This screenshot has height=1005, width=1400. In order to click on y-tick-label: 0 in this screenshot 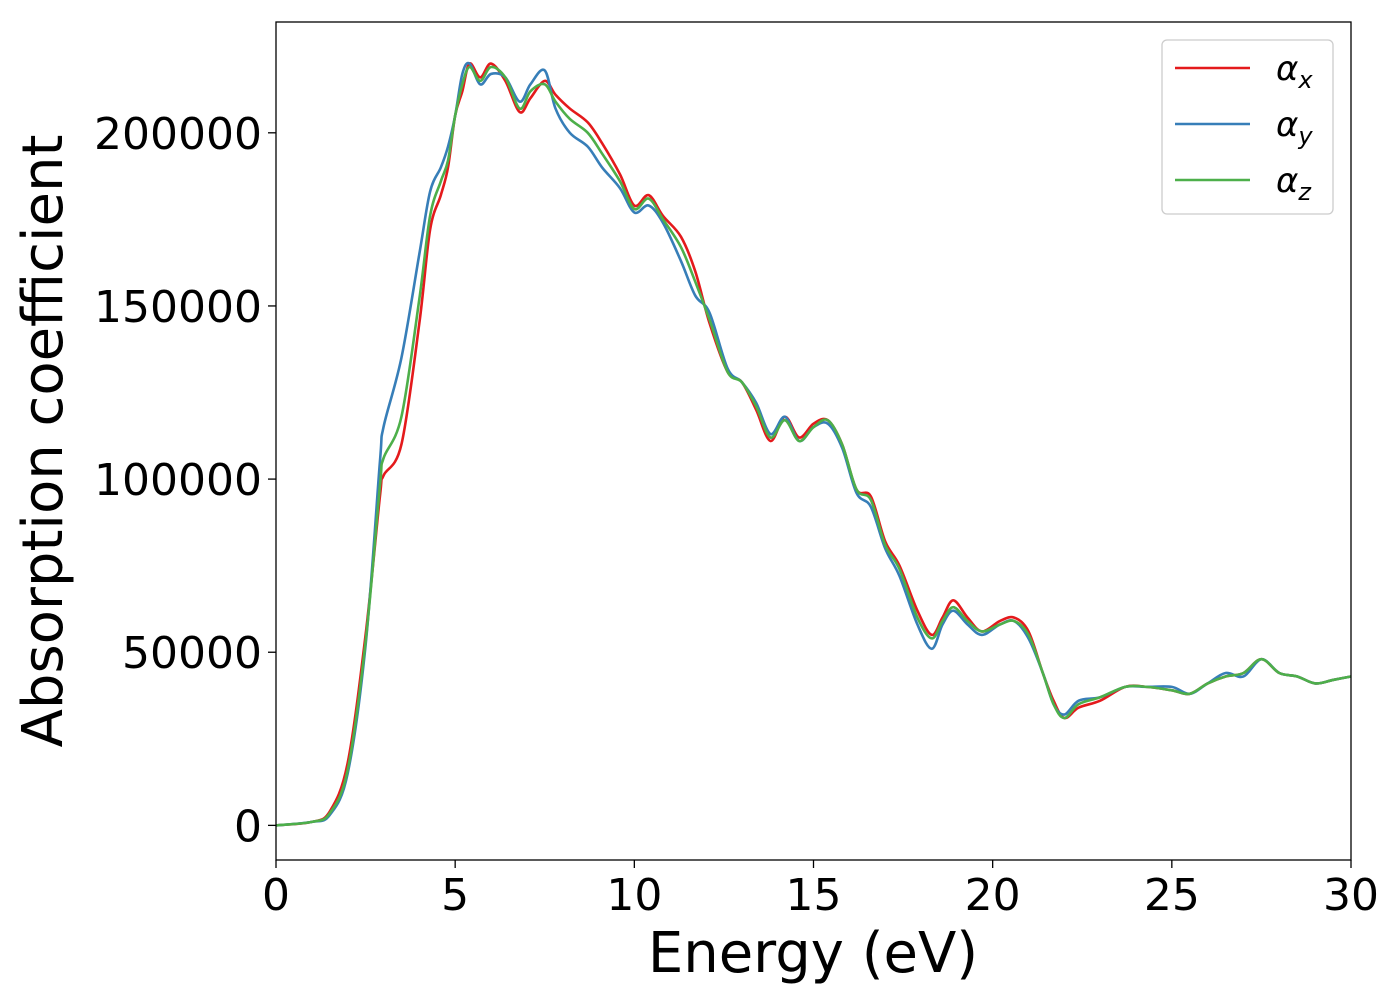, I will do `click(248, 826)`.